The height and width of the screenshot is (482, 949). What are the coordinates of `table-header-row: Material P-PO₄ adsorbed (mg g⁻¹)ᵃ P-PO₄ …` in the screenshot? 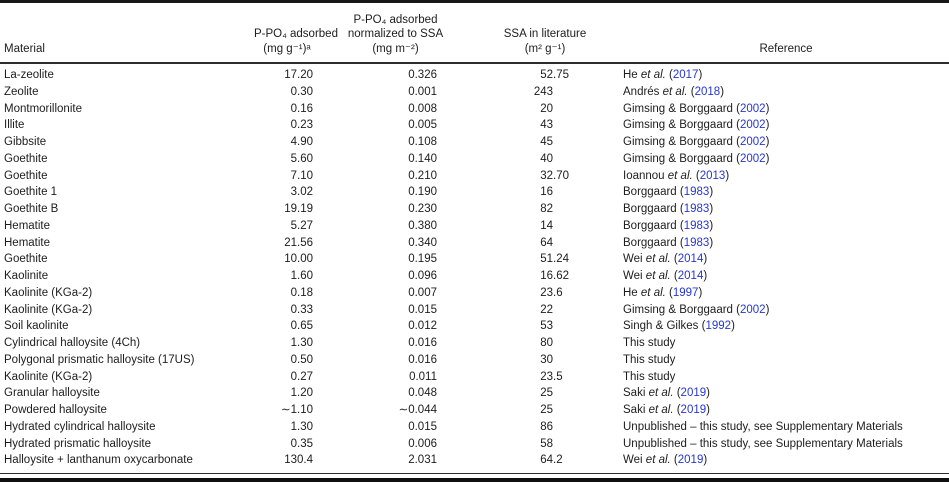 It's located at (474, 32).